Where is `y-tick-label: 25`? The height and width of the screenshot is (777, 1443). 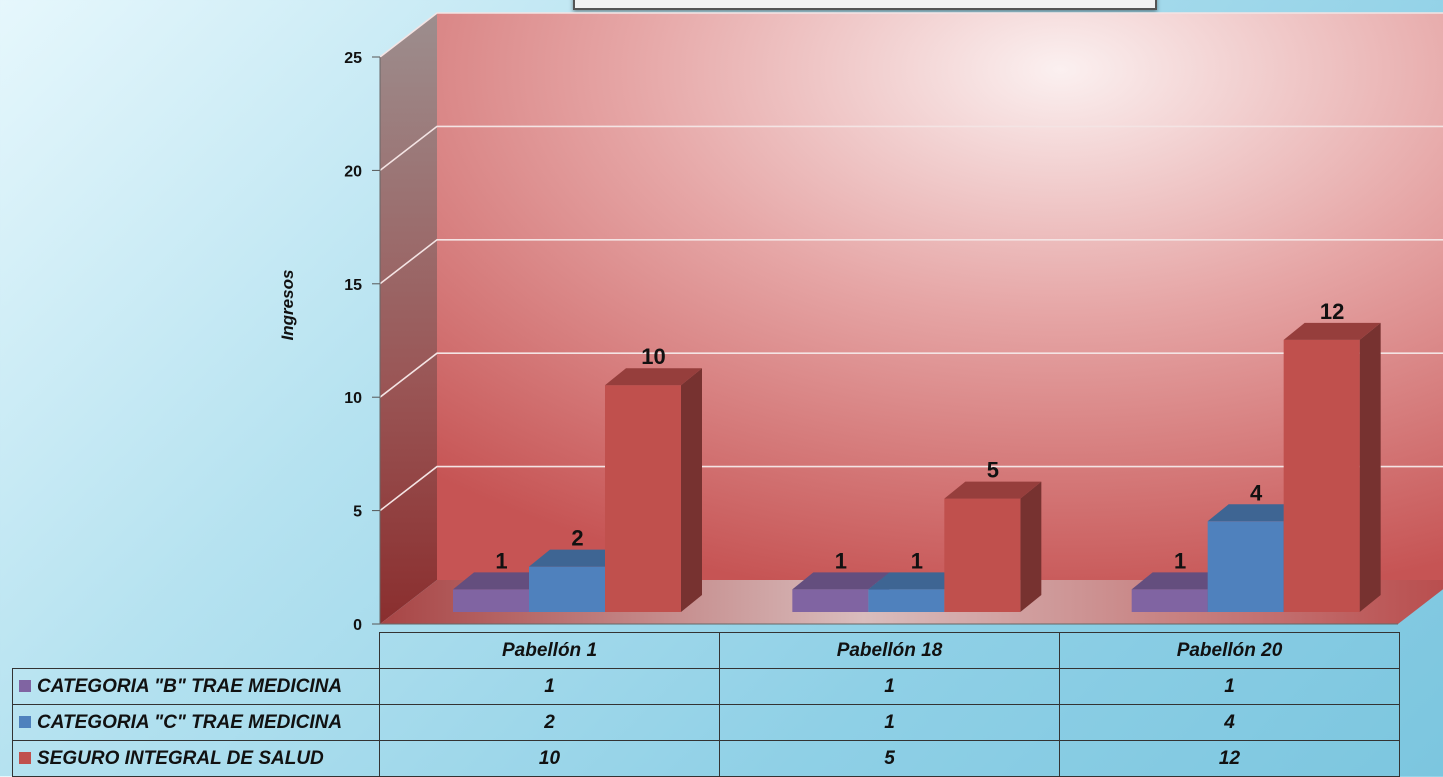 y-tick-label: 25 is located at coordinates (353, 58).